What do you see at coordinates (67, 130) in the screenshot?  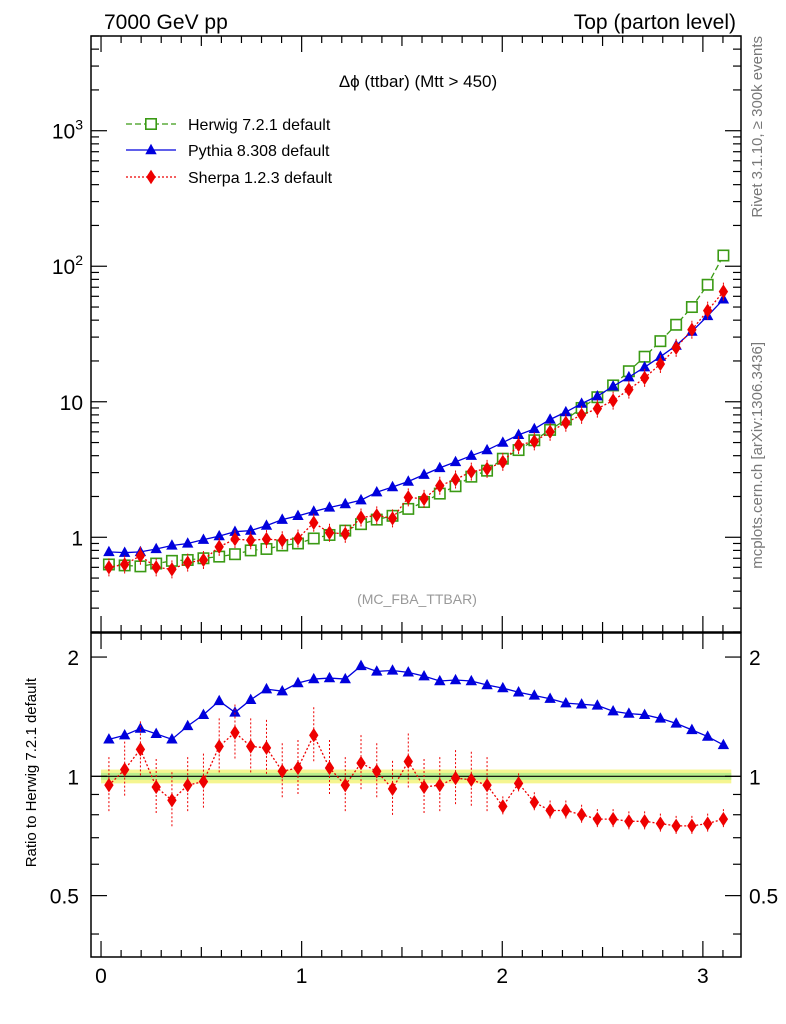 I see `y-tick-label: 103` at bounding box center [67, 130].